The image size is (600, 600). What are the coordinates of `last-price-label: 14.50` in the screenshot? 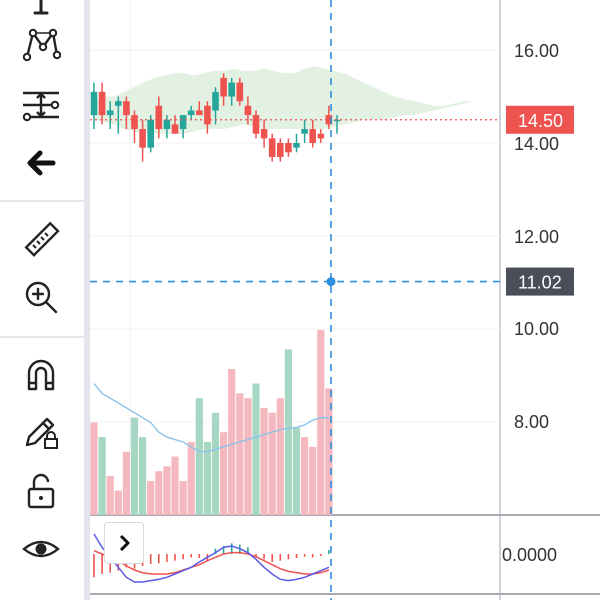 It's located at (540, 121).